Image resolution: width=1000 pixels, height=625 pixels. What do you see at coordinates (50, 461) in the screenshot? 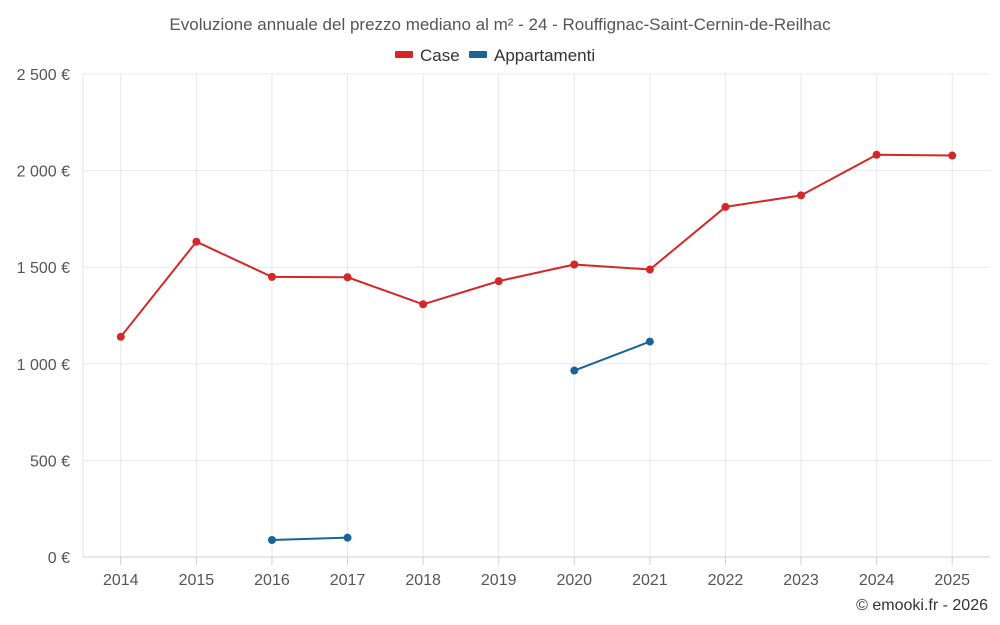
I see `y-tick-label: 500 €` at bounding box center [50, 461].